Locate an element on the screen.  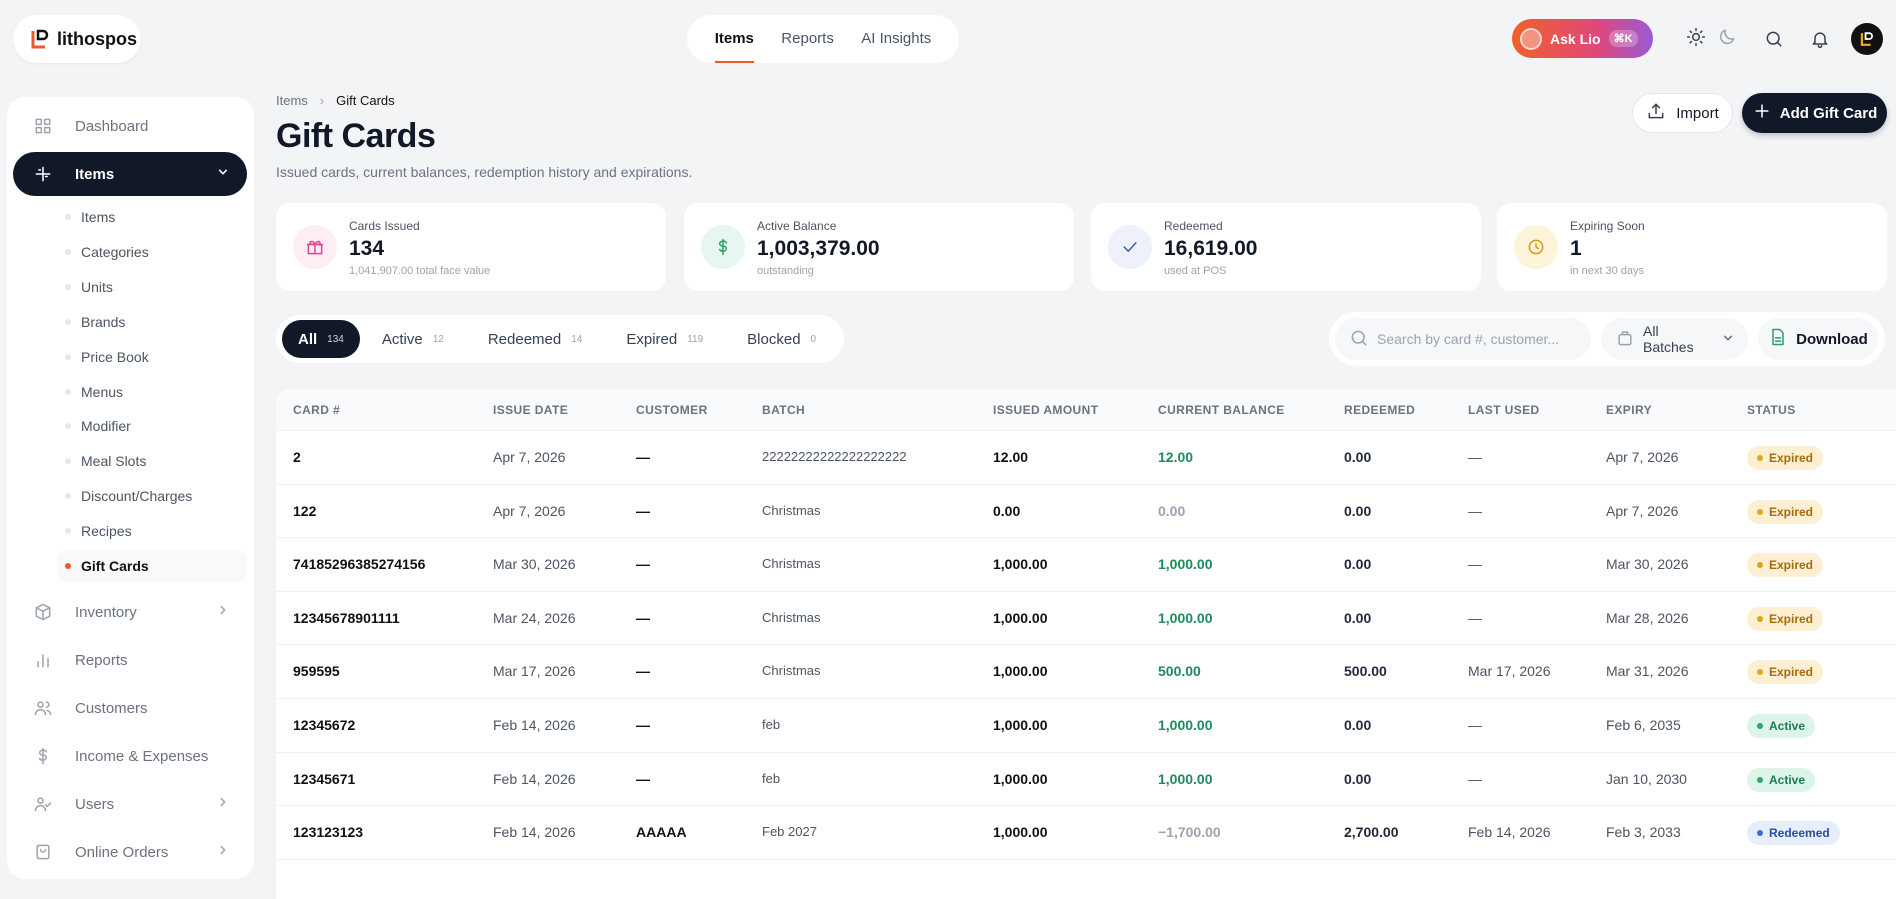
sidebar-item: Items is located at coordinates (130, 174).